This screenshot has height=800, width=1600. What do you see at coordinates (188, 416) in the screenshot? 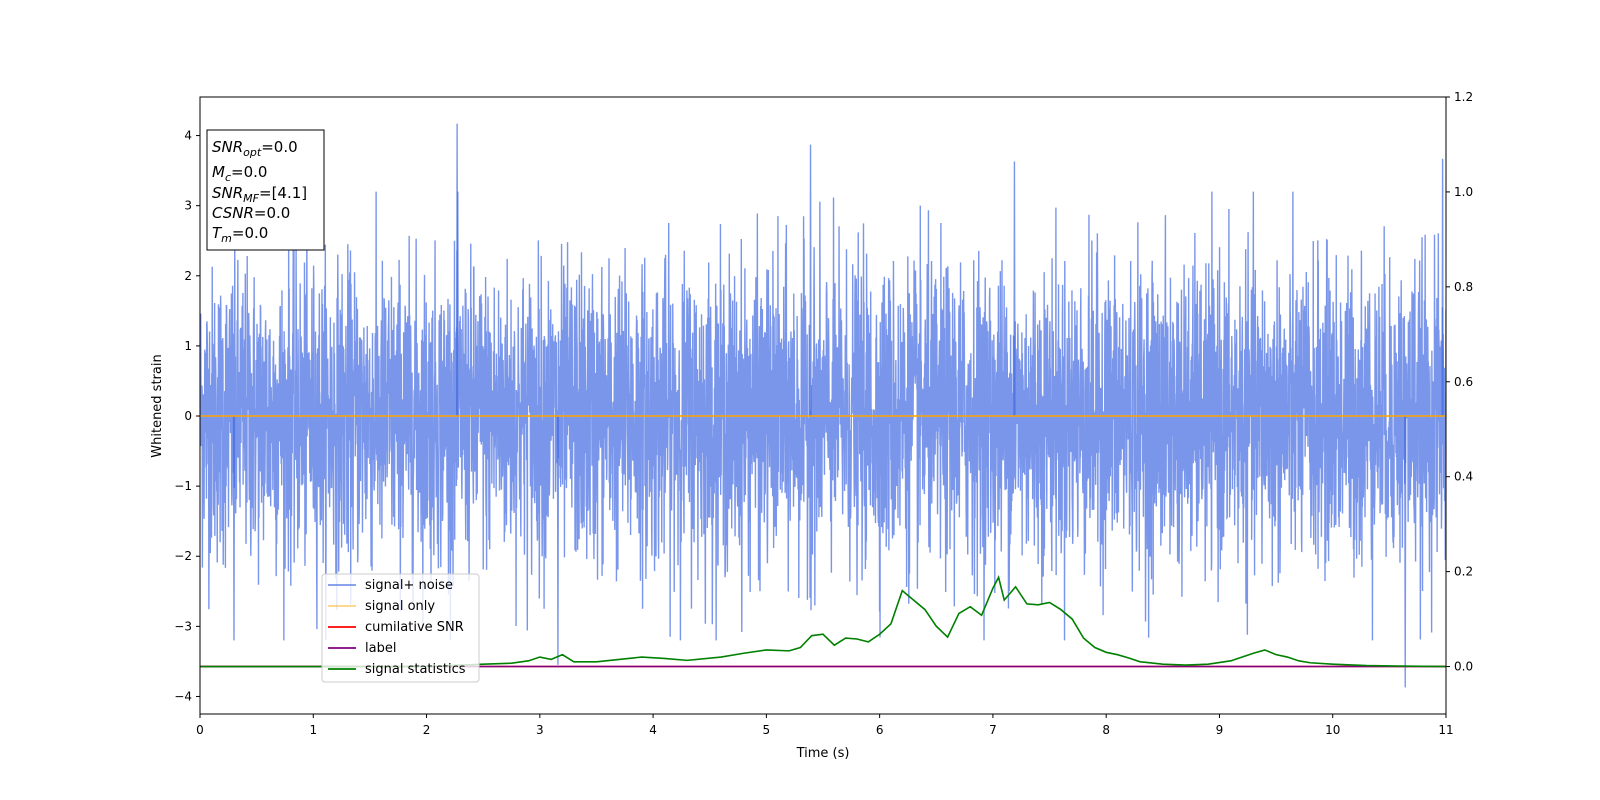
I see `y-left-tick-label: 0` at bounding box center [188, 416].